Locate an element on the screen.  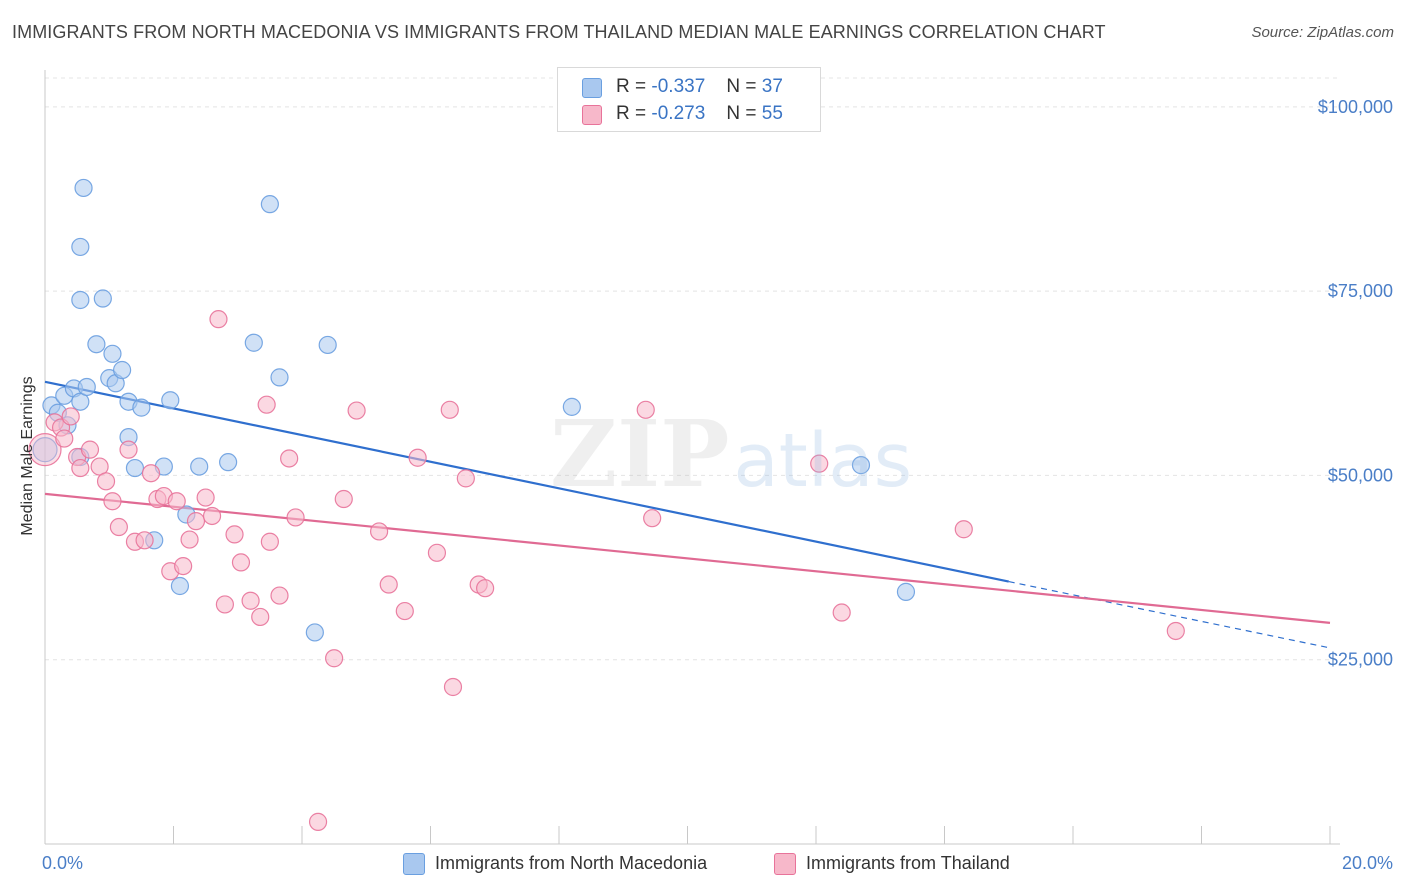
y-tick-label: $100,000 is located at coordinates (1355, 107).